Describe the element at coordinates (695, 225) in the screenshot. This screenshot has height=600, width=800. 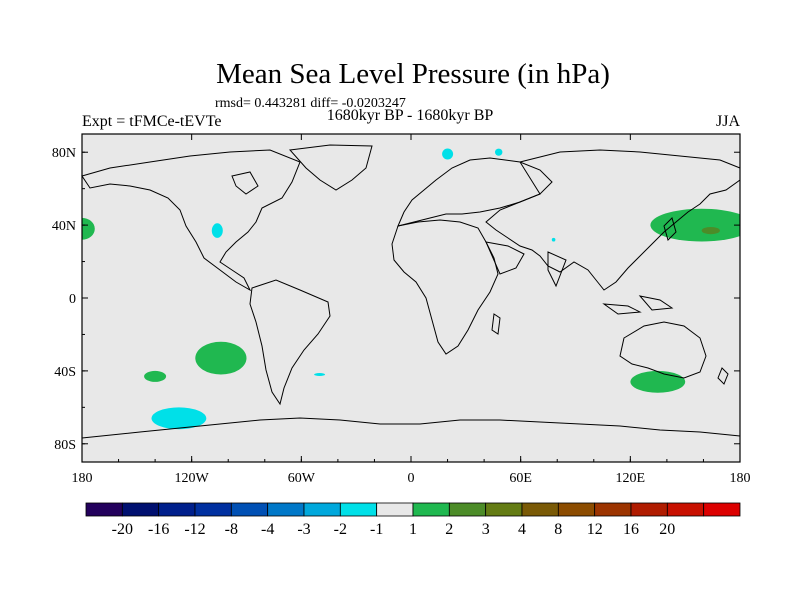
I see `region-north-pacific-positive` at that location.